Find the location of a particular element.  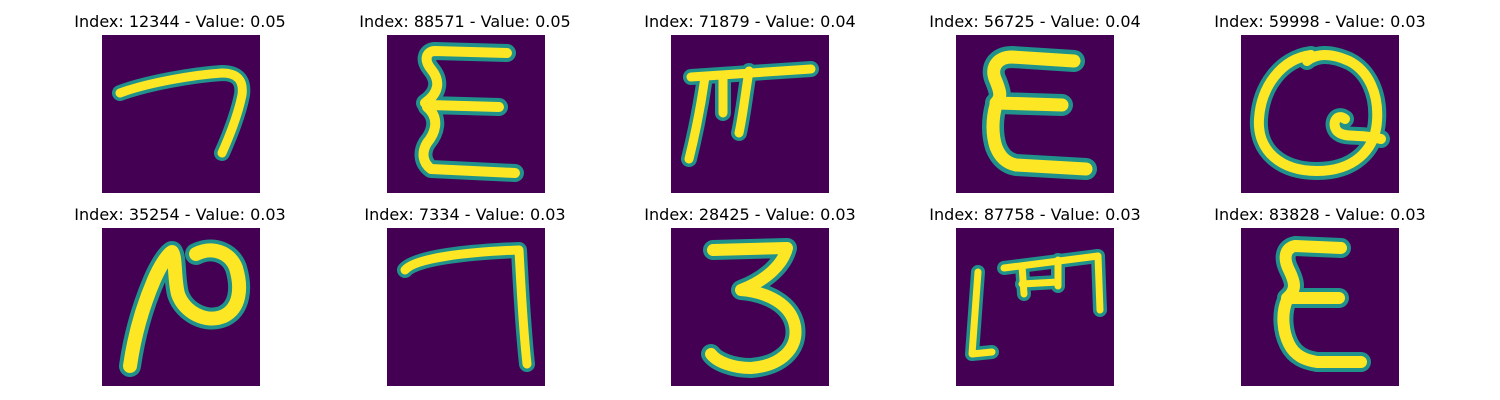

panel-title: Index: 88571 - Value: 0.05 is located at coordinates (465, 21).